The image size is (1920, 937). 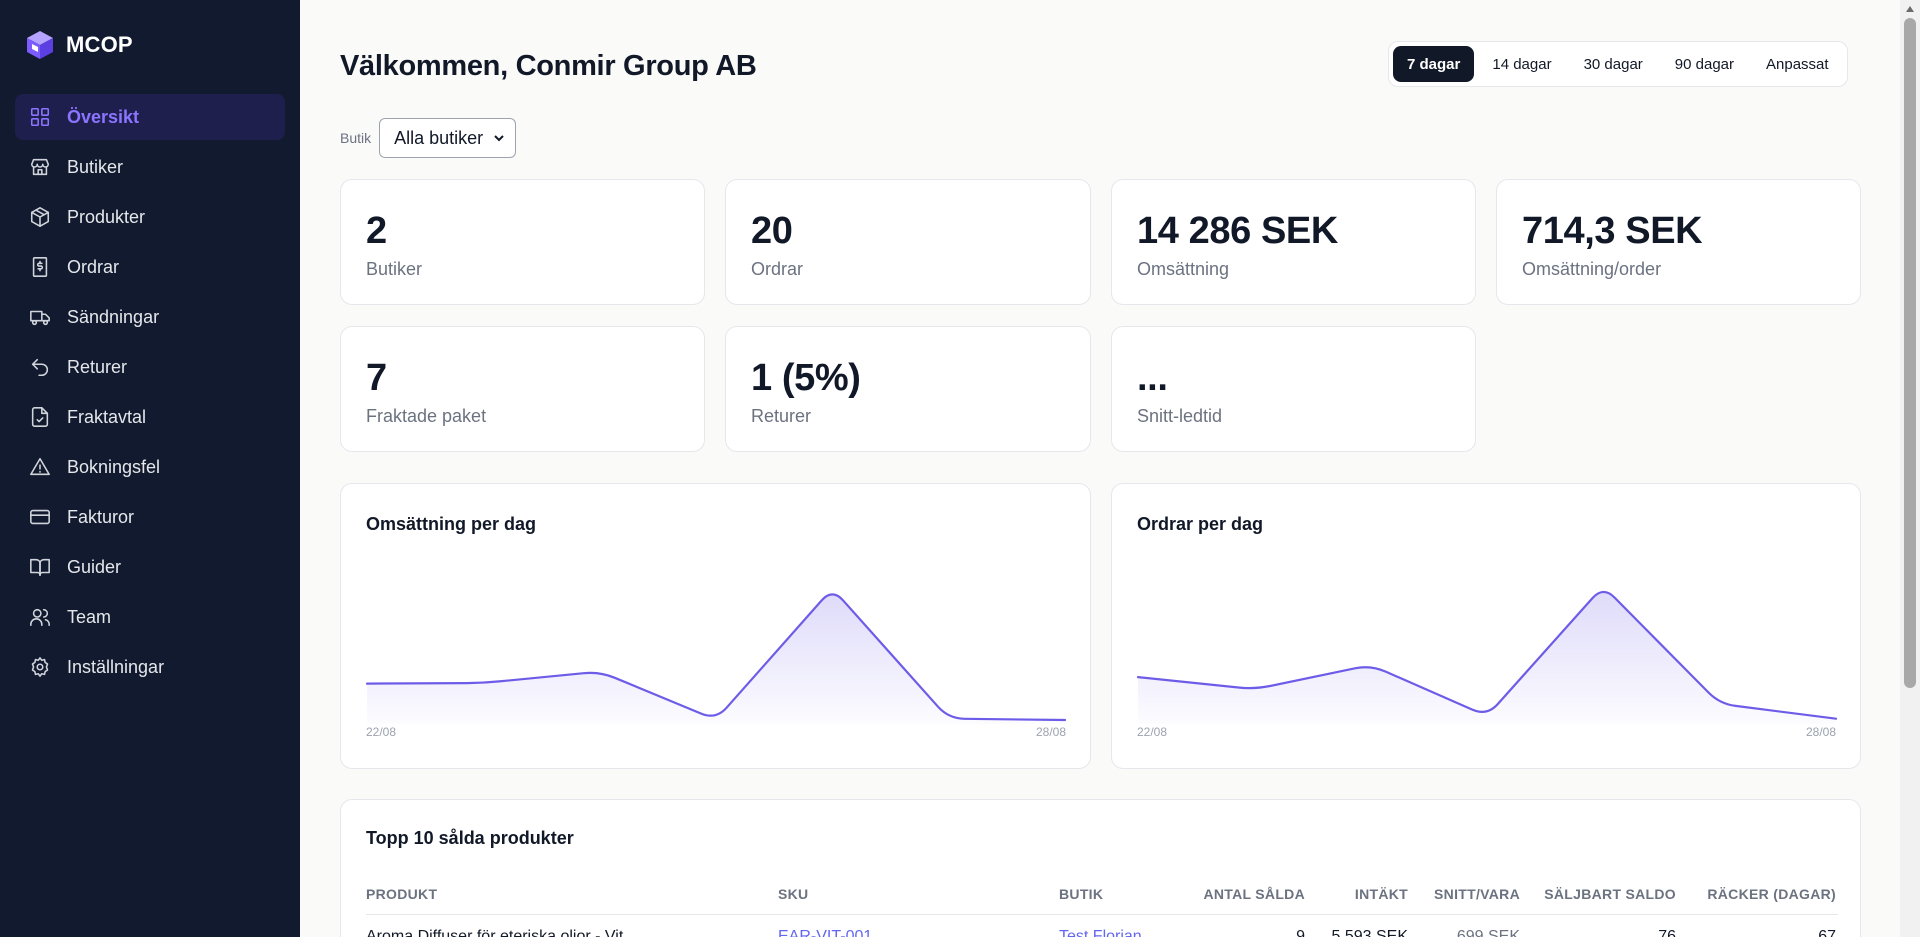 I want to click on users-icon, so click(x=40, y=617).